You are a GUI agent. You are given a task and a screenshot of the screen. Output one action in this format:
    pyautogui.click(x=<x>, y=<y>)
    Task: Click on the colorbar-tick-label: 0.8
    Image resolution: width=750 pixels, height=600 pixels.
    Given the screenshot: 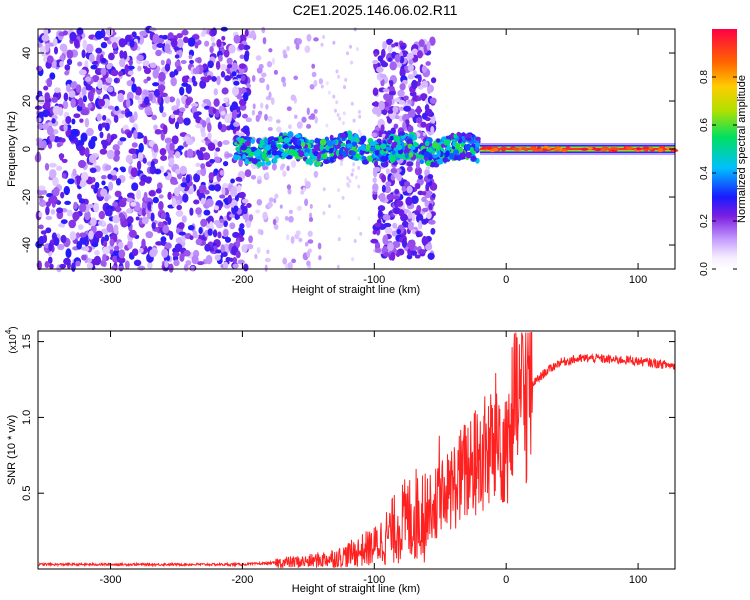 What is the action you would take?
    pyautogui.click(x=704, y=77)
    